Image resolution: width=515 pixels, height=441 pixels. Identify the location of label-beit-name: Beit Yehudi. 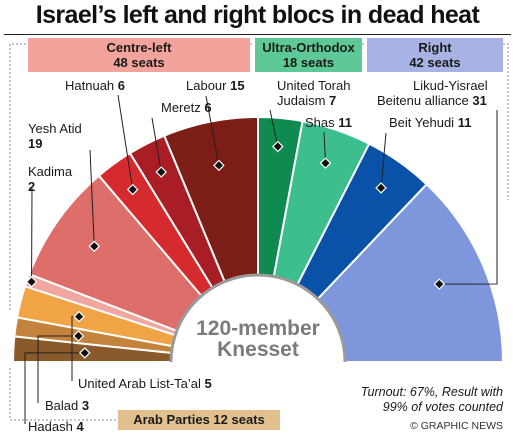
(422, 122).